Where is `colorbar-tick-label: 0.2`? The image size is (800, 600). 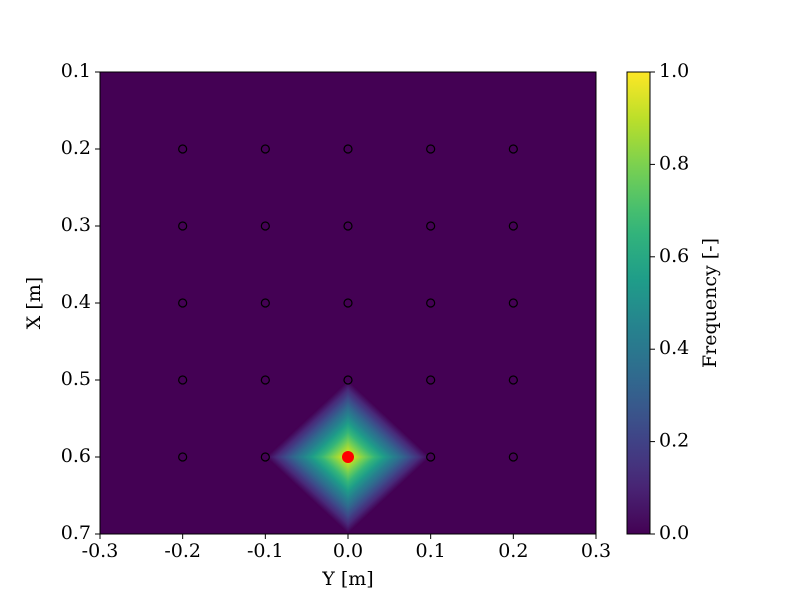 colorbar-tick-label: 0.2 is located at coordinates (674, 441).